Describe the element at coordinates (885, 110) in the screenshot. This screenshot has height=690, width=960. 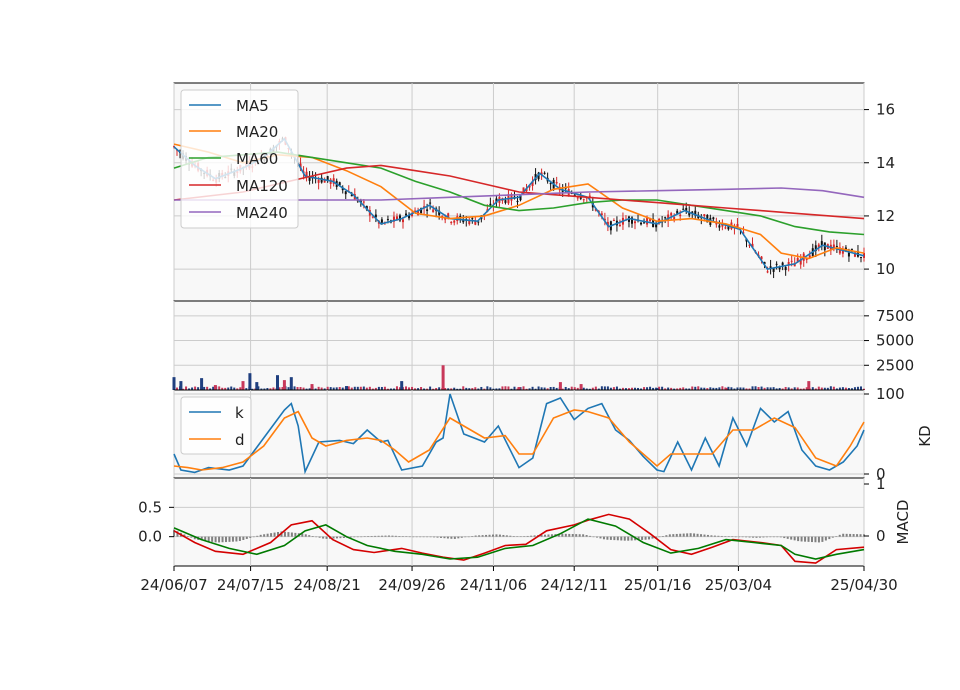
I see `price-tick-label: 16` at that location.